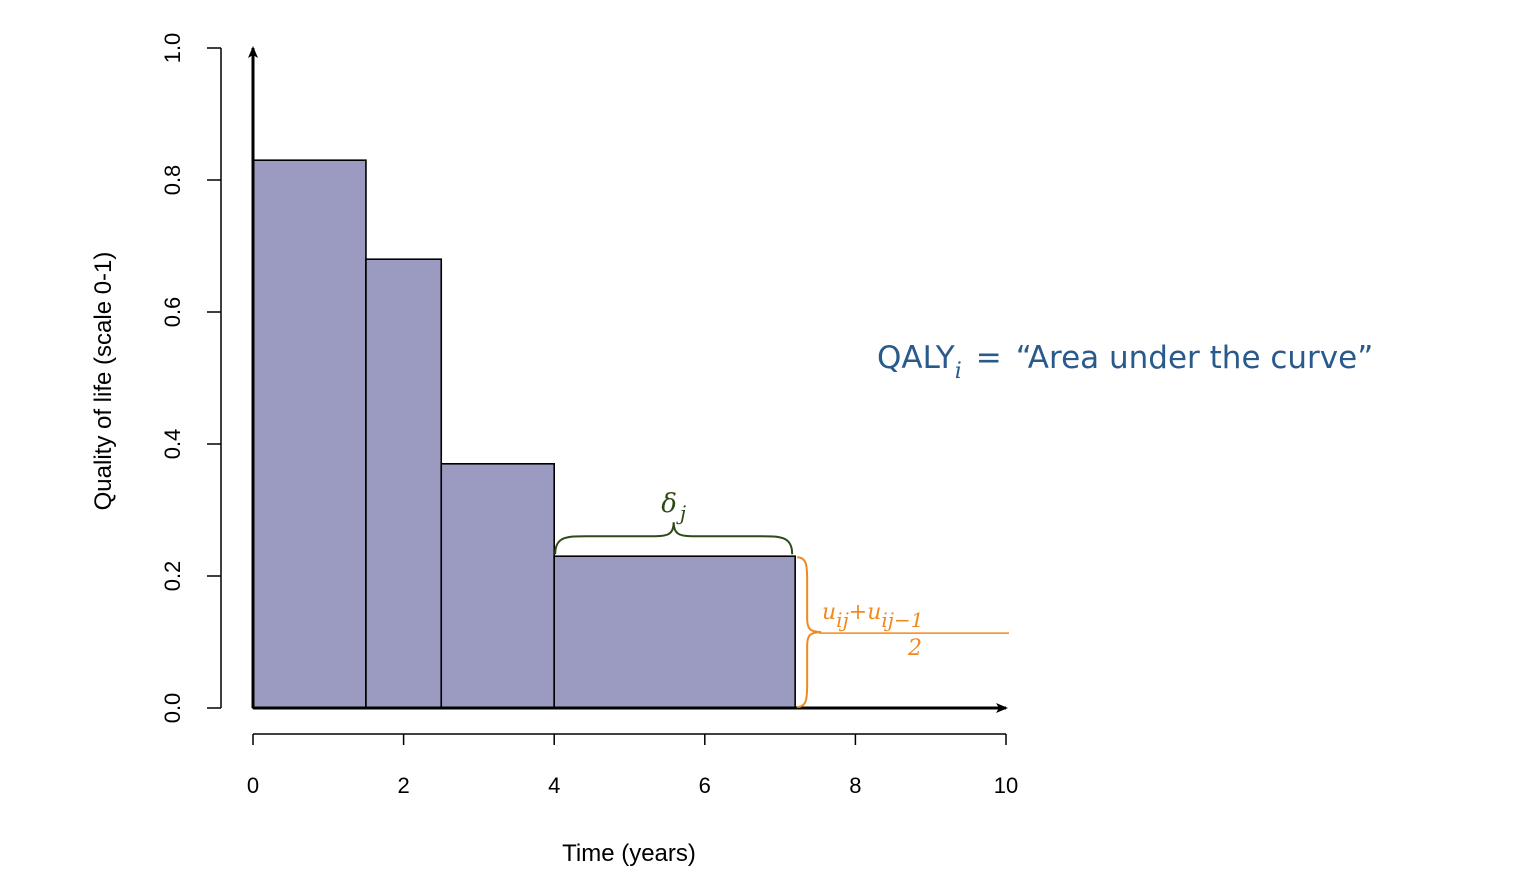  Describe the element at coordinates (172, 312) in the screenshot. I see `y-tick-label: 0.6` at that location.